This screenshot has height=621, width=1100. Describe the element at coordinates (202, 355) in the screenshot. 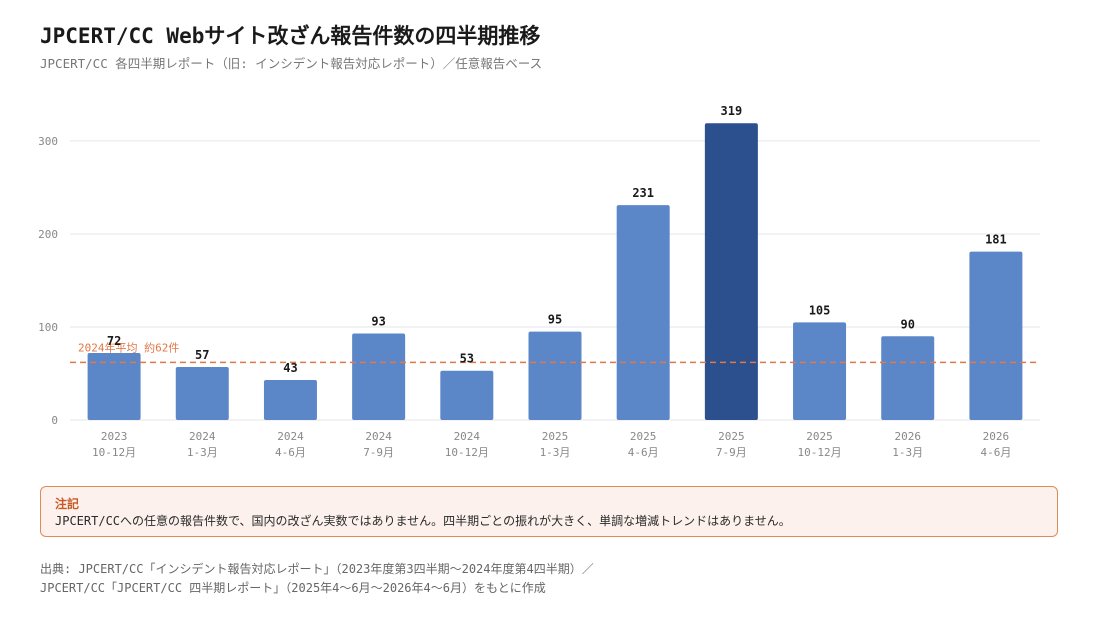

I see `bar-value-label: 57` at that location.